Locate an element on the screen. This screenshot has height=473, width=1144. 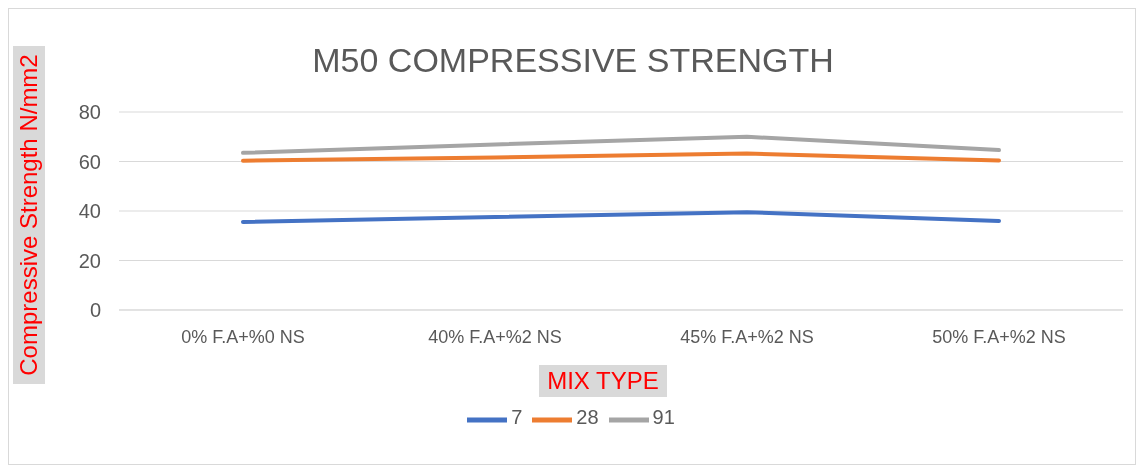
x-axis-title: MIX TYPE is located at coordinates (603, 381).